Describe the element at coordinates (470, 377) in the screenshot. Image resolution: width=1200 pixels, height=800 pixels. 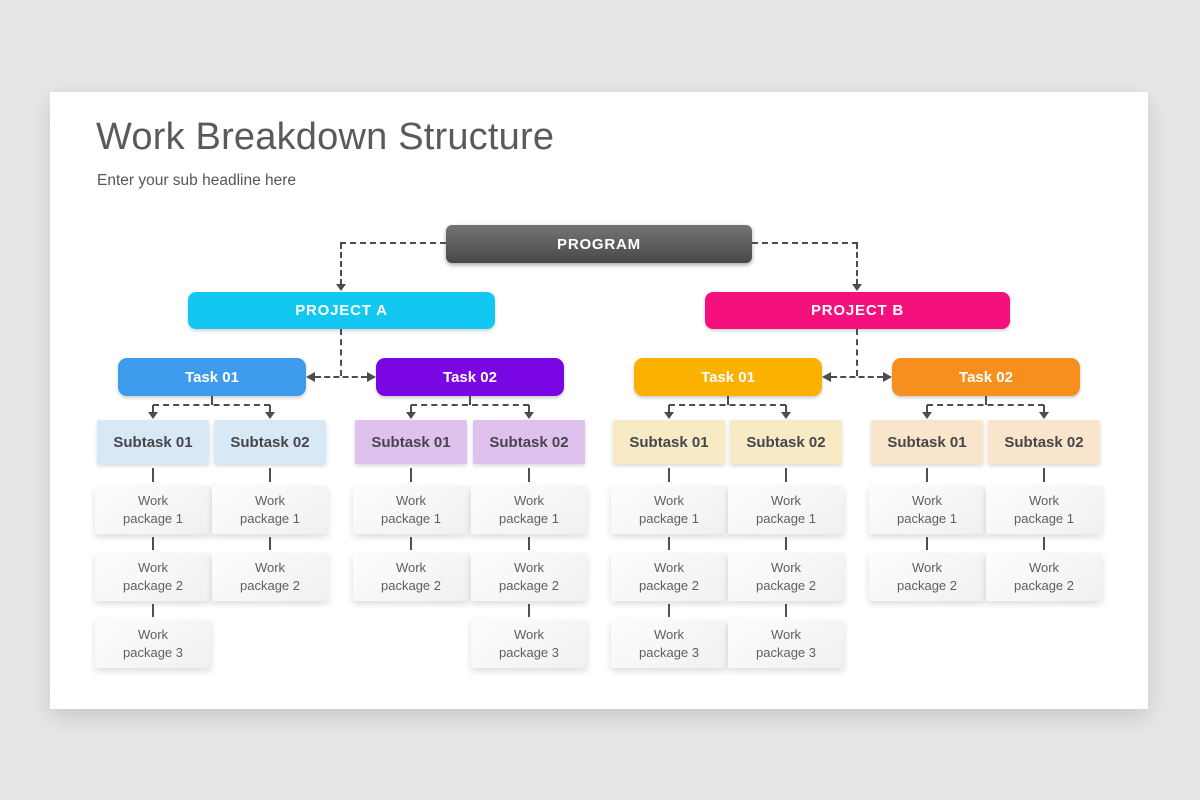
I see `task-box-a2: Task 02` at that location.